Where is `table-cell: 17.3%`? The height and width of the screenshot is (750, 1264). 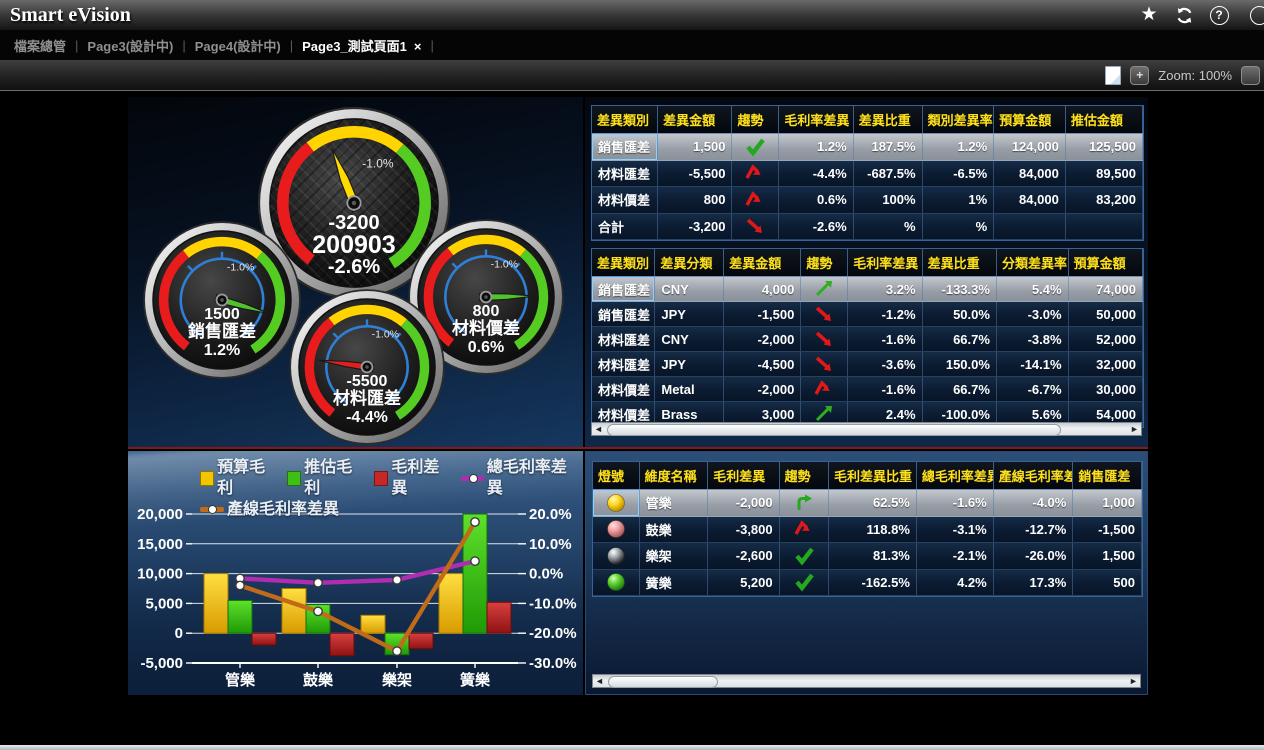 table-cell: 17.3% is located at coordinates (1034, 582).